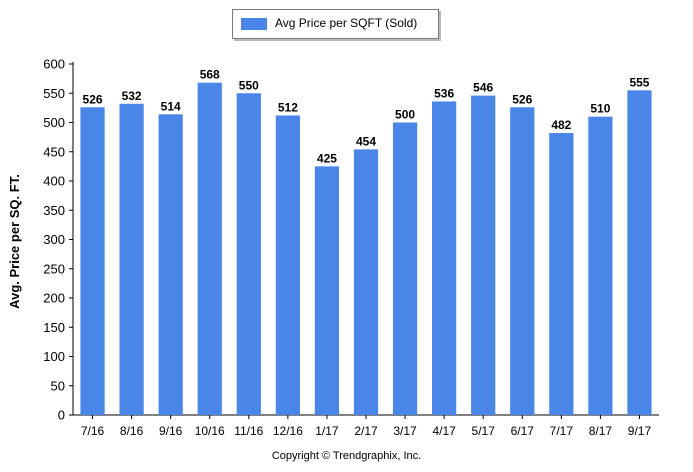 The image size is (693, 472). Describe the element at coordinates (61, 415) in the screenshot. I see `y-tick-label: 0` at that location.